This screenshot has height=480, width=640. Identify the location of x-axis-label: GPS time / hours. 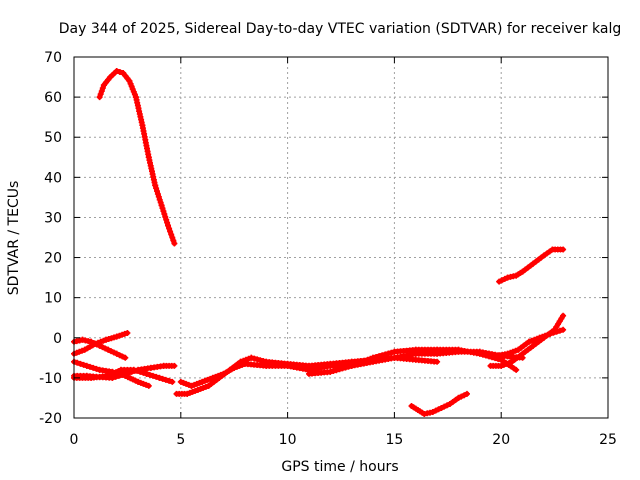
(339, 467).